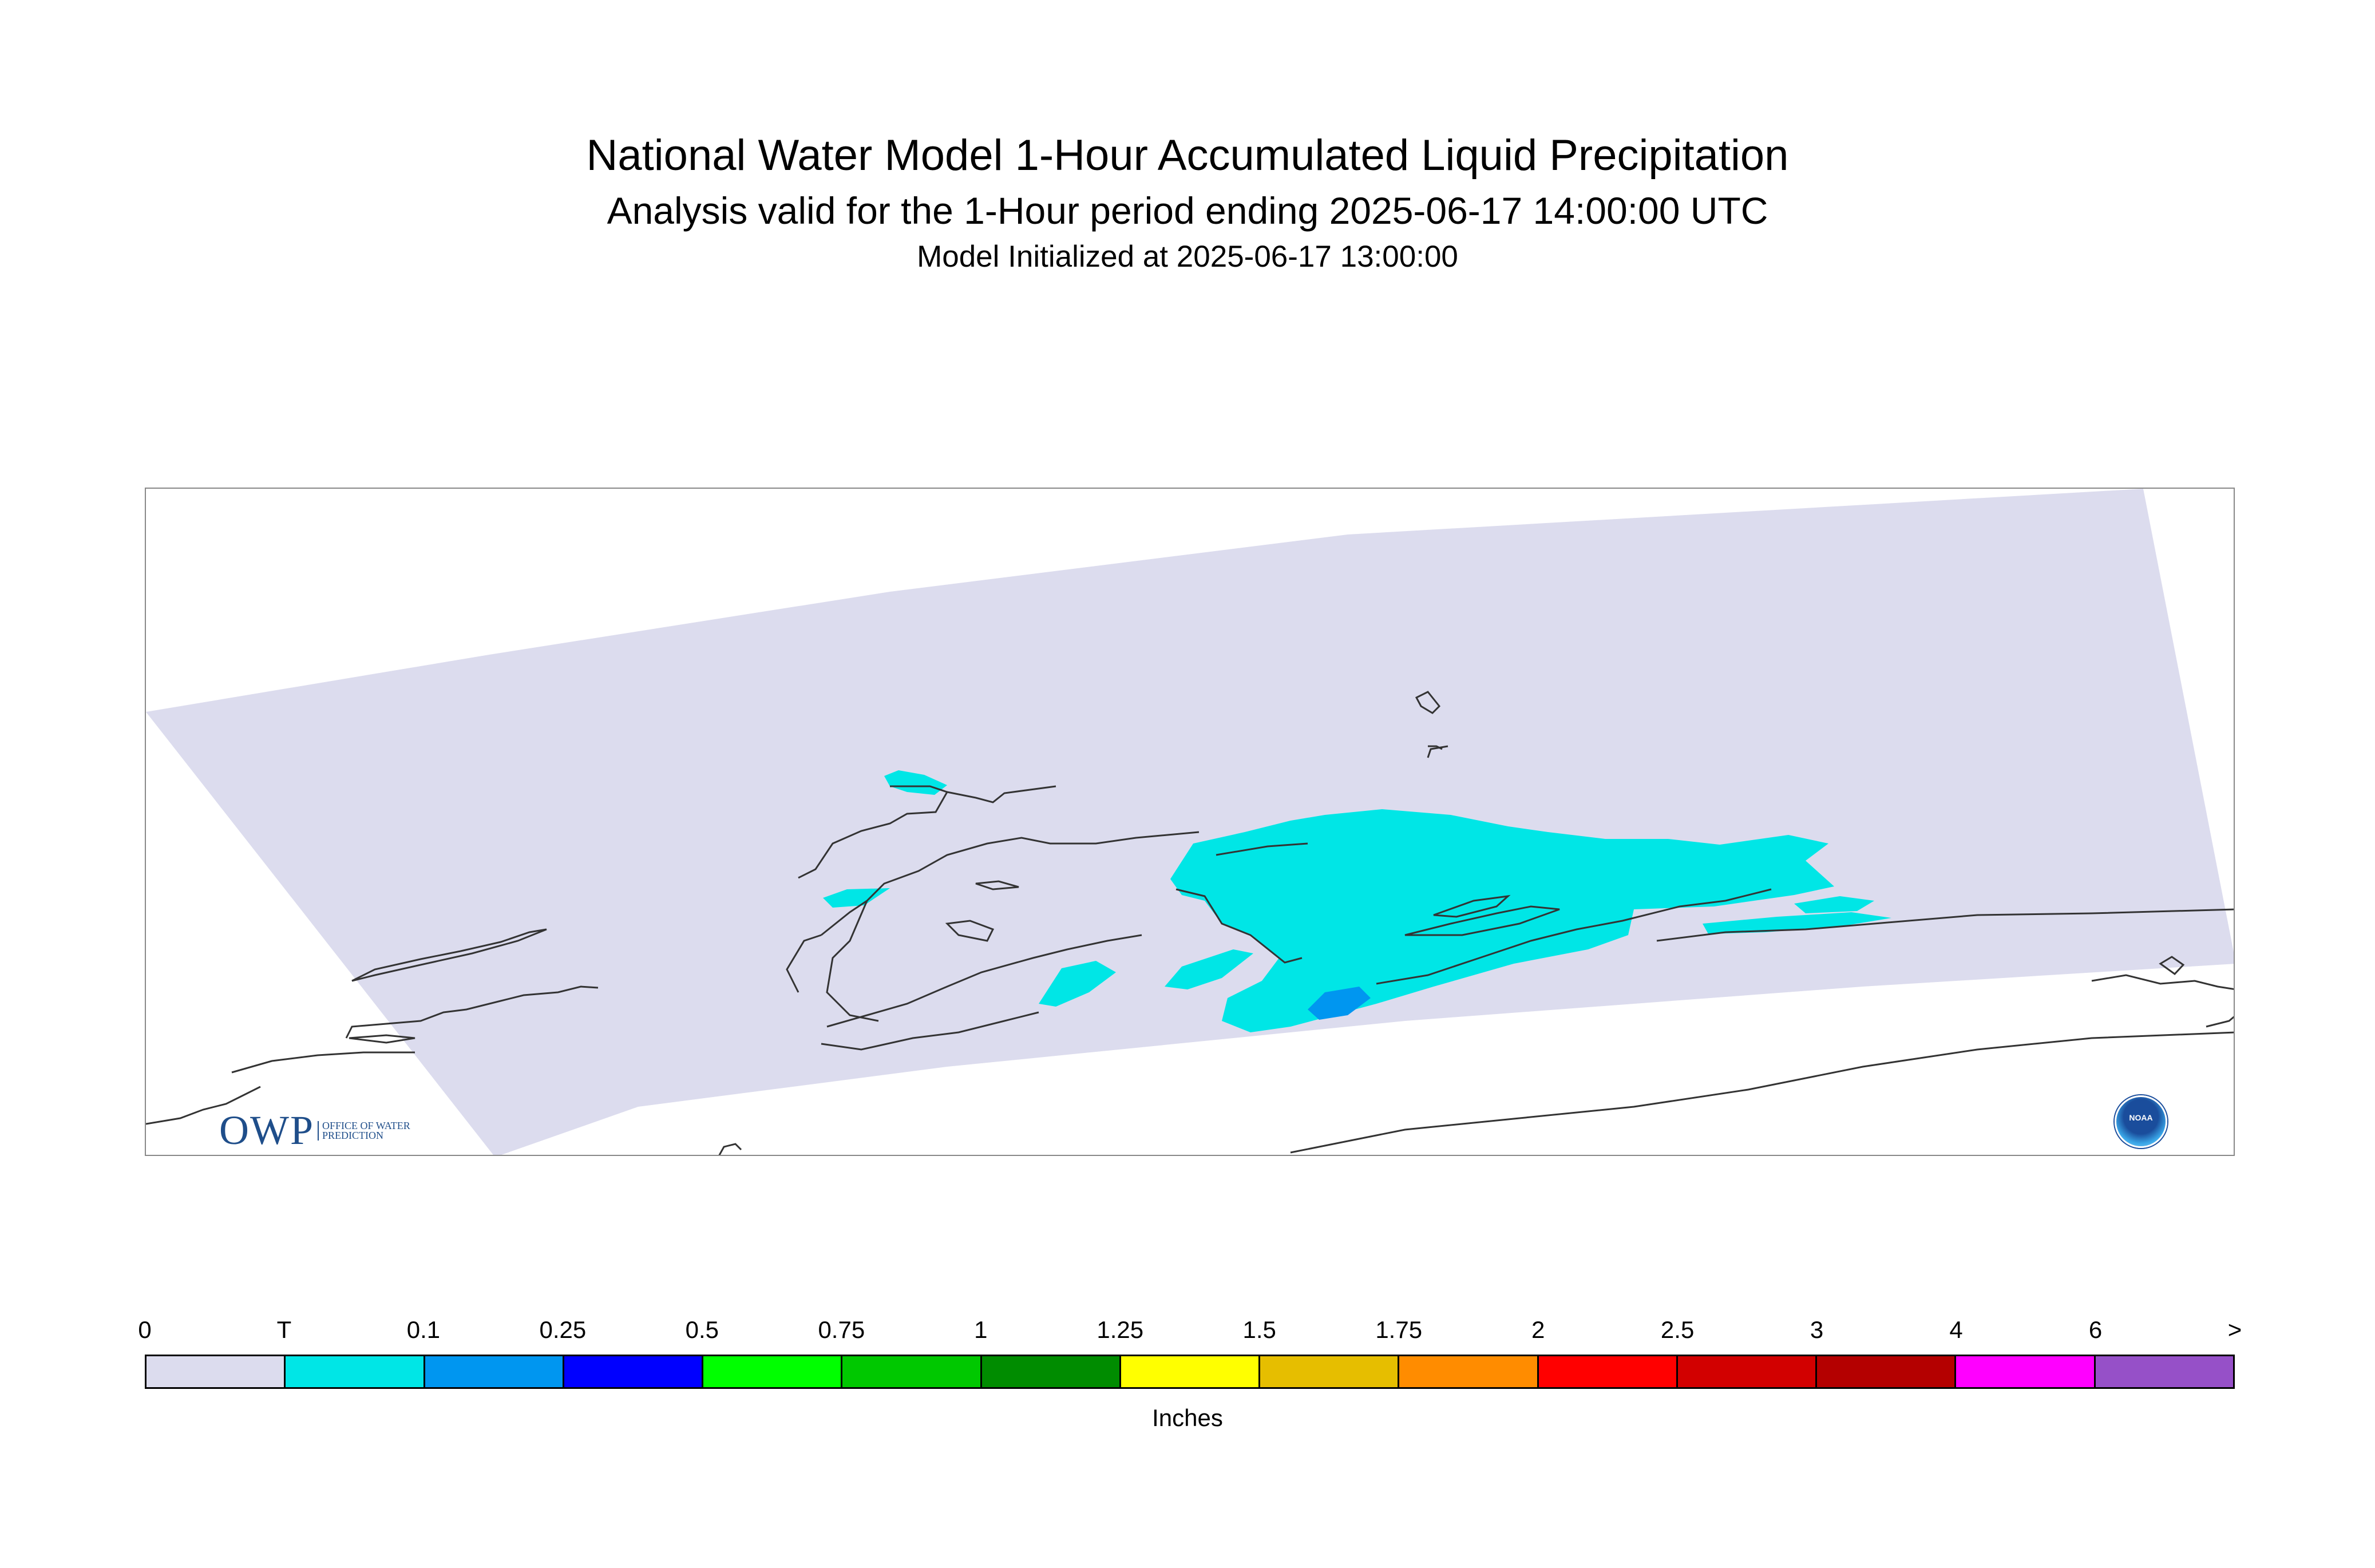 The height and width of the screenshot is (1568, 2375). What do you see at coordinates (702, 1329) in the screenshot?
I see `legend-tick-label: 0.5` at bounding box center [702, 1329].